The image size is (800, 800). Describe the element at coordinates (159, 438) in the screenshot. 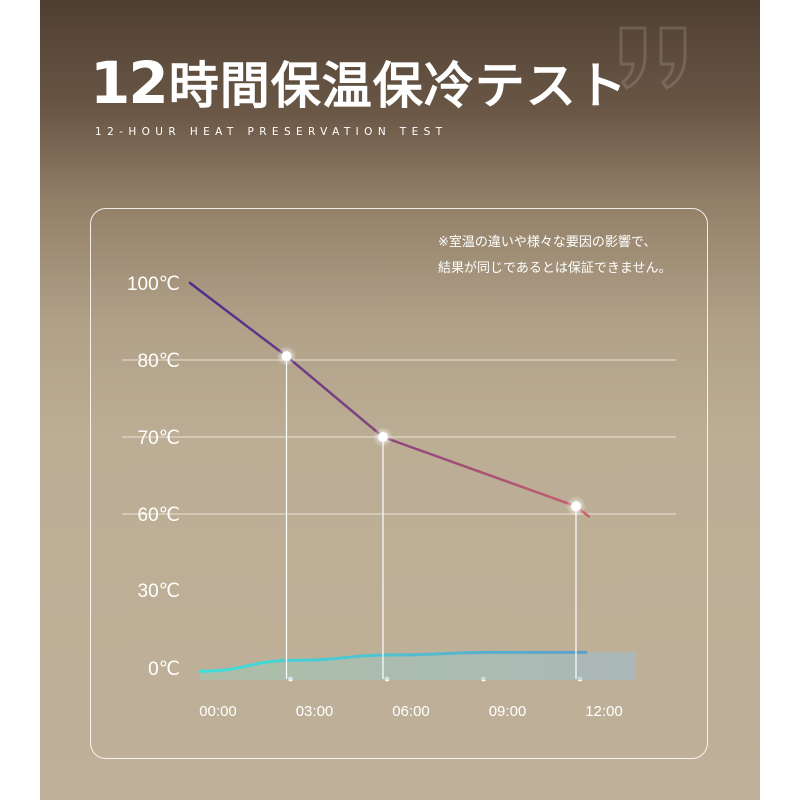

I see `y-tick-label: 70℃` at that location.